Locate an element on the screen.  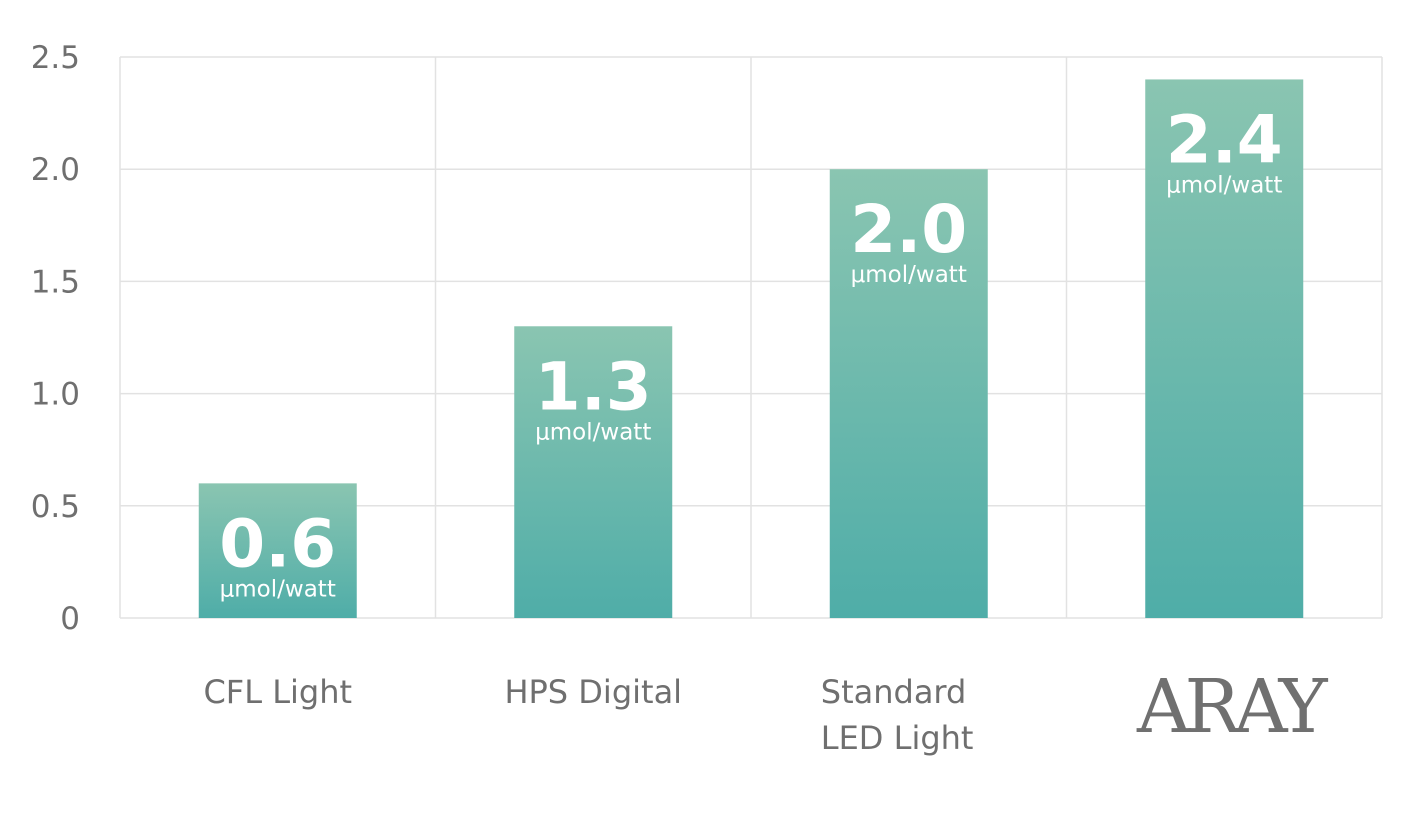
y-tick-label: 0.5 is located at coordinates (55, 507).